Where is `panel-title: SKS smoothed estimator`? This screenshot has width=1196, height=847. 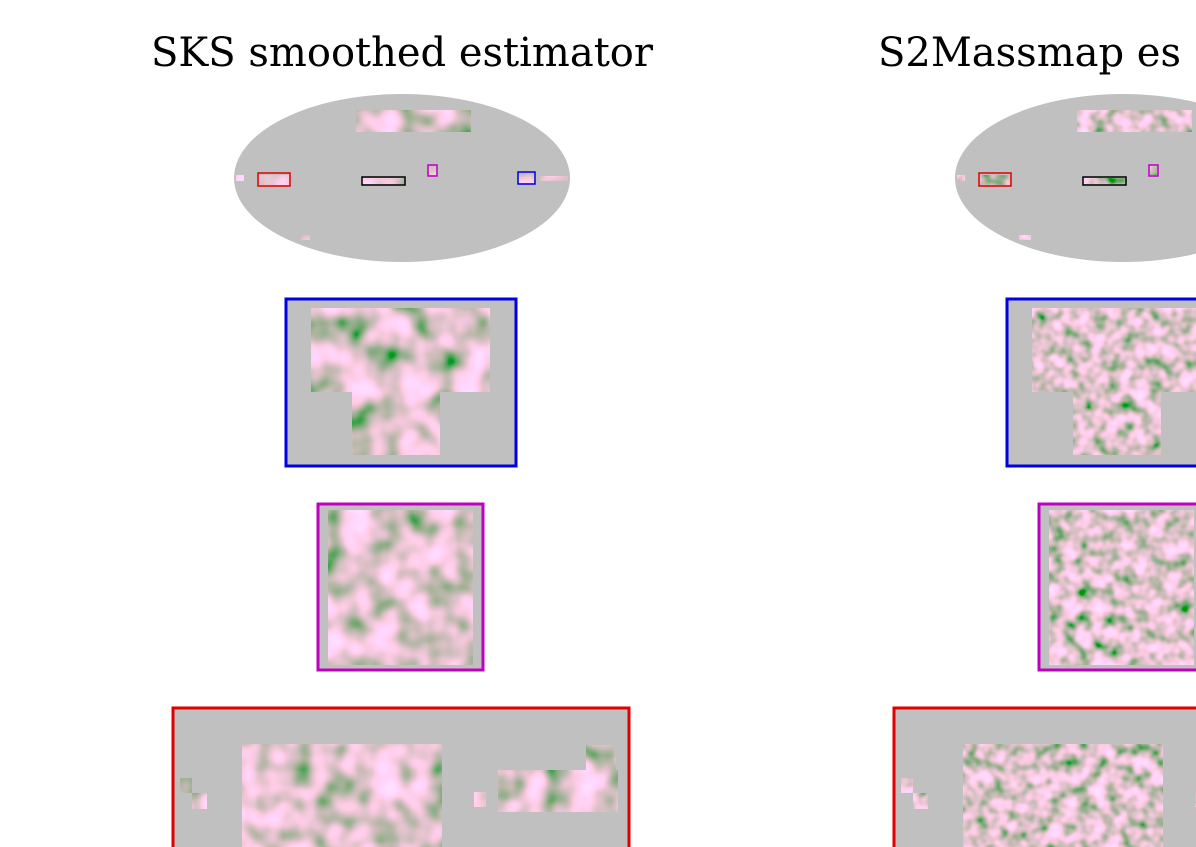 panel-title: SKS smoothed estimator is located at coordinates (402, 53).